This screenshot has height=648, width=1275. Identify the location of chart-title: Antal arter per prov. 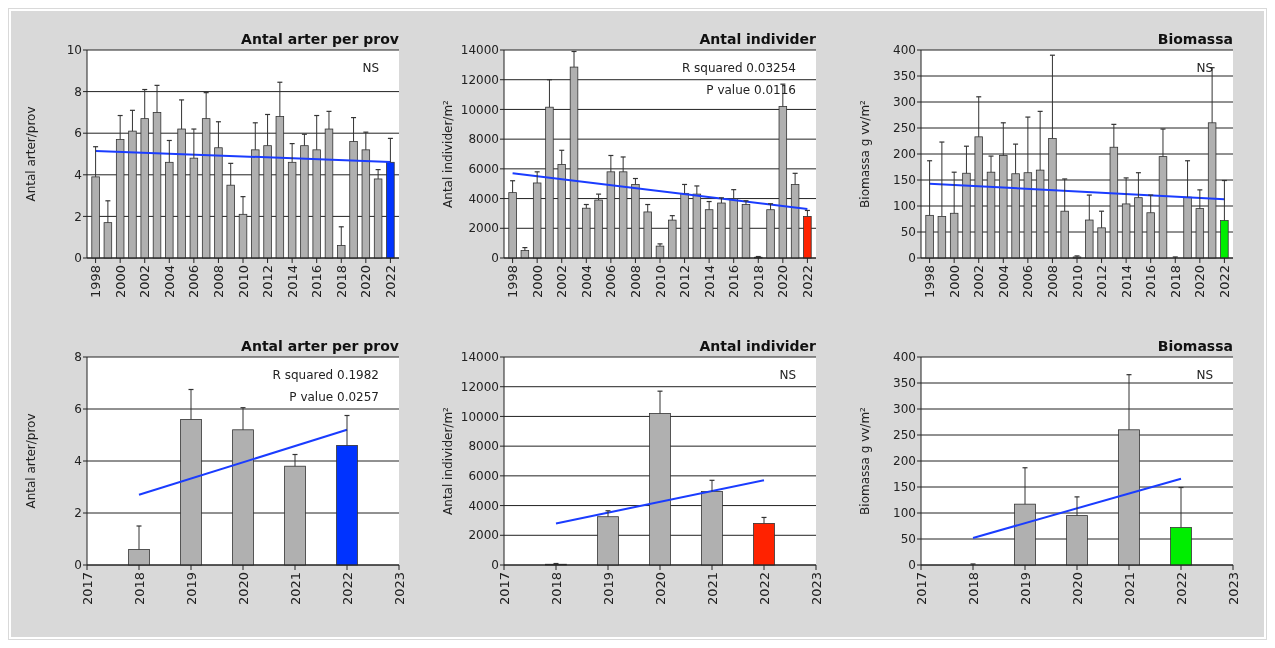
(320, 39).